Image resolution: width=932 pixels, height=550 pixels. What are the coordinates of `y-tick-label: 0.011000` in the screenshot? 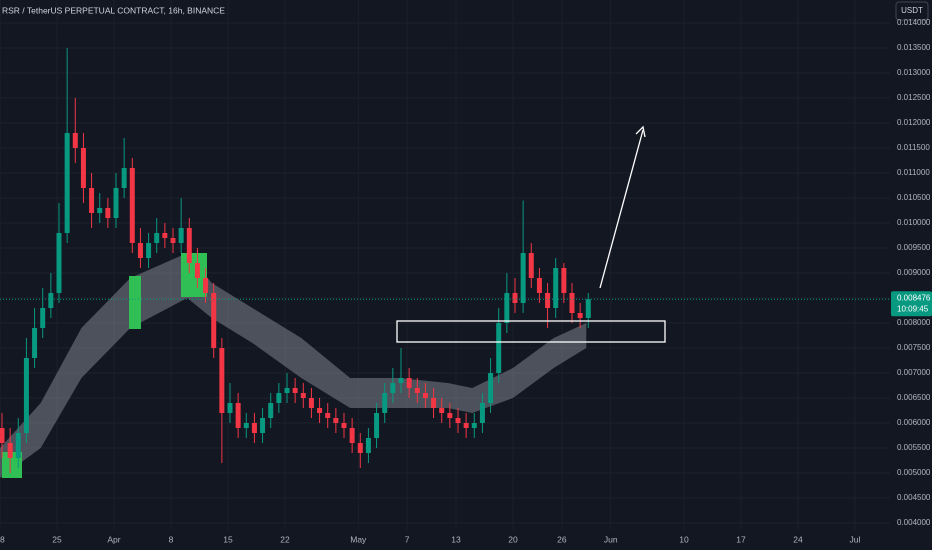 It's located at (913, 172).